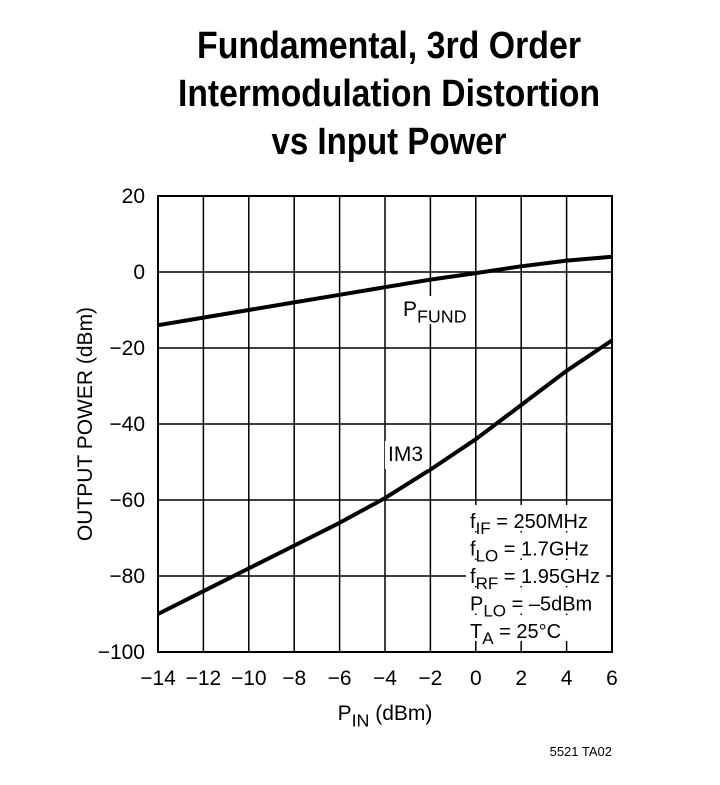 The height and width of the screenshot is (785, 720). Describe the element at coordinates (549, 577) in the screenshot. I see `annotation-rest: = 1.95GHz` at that location.